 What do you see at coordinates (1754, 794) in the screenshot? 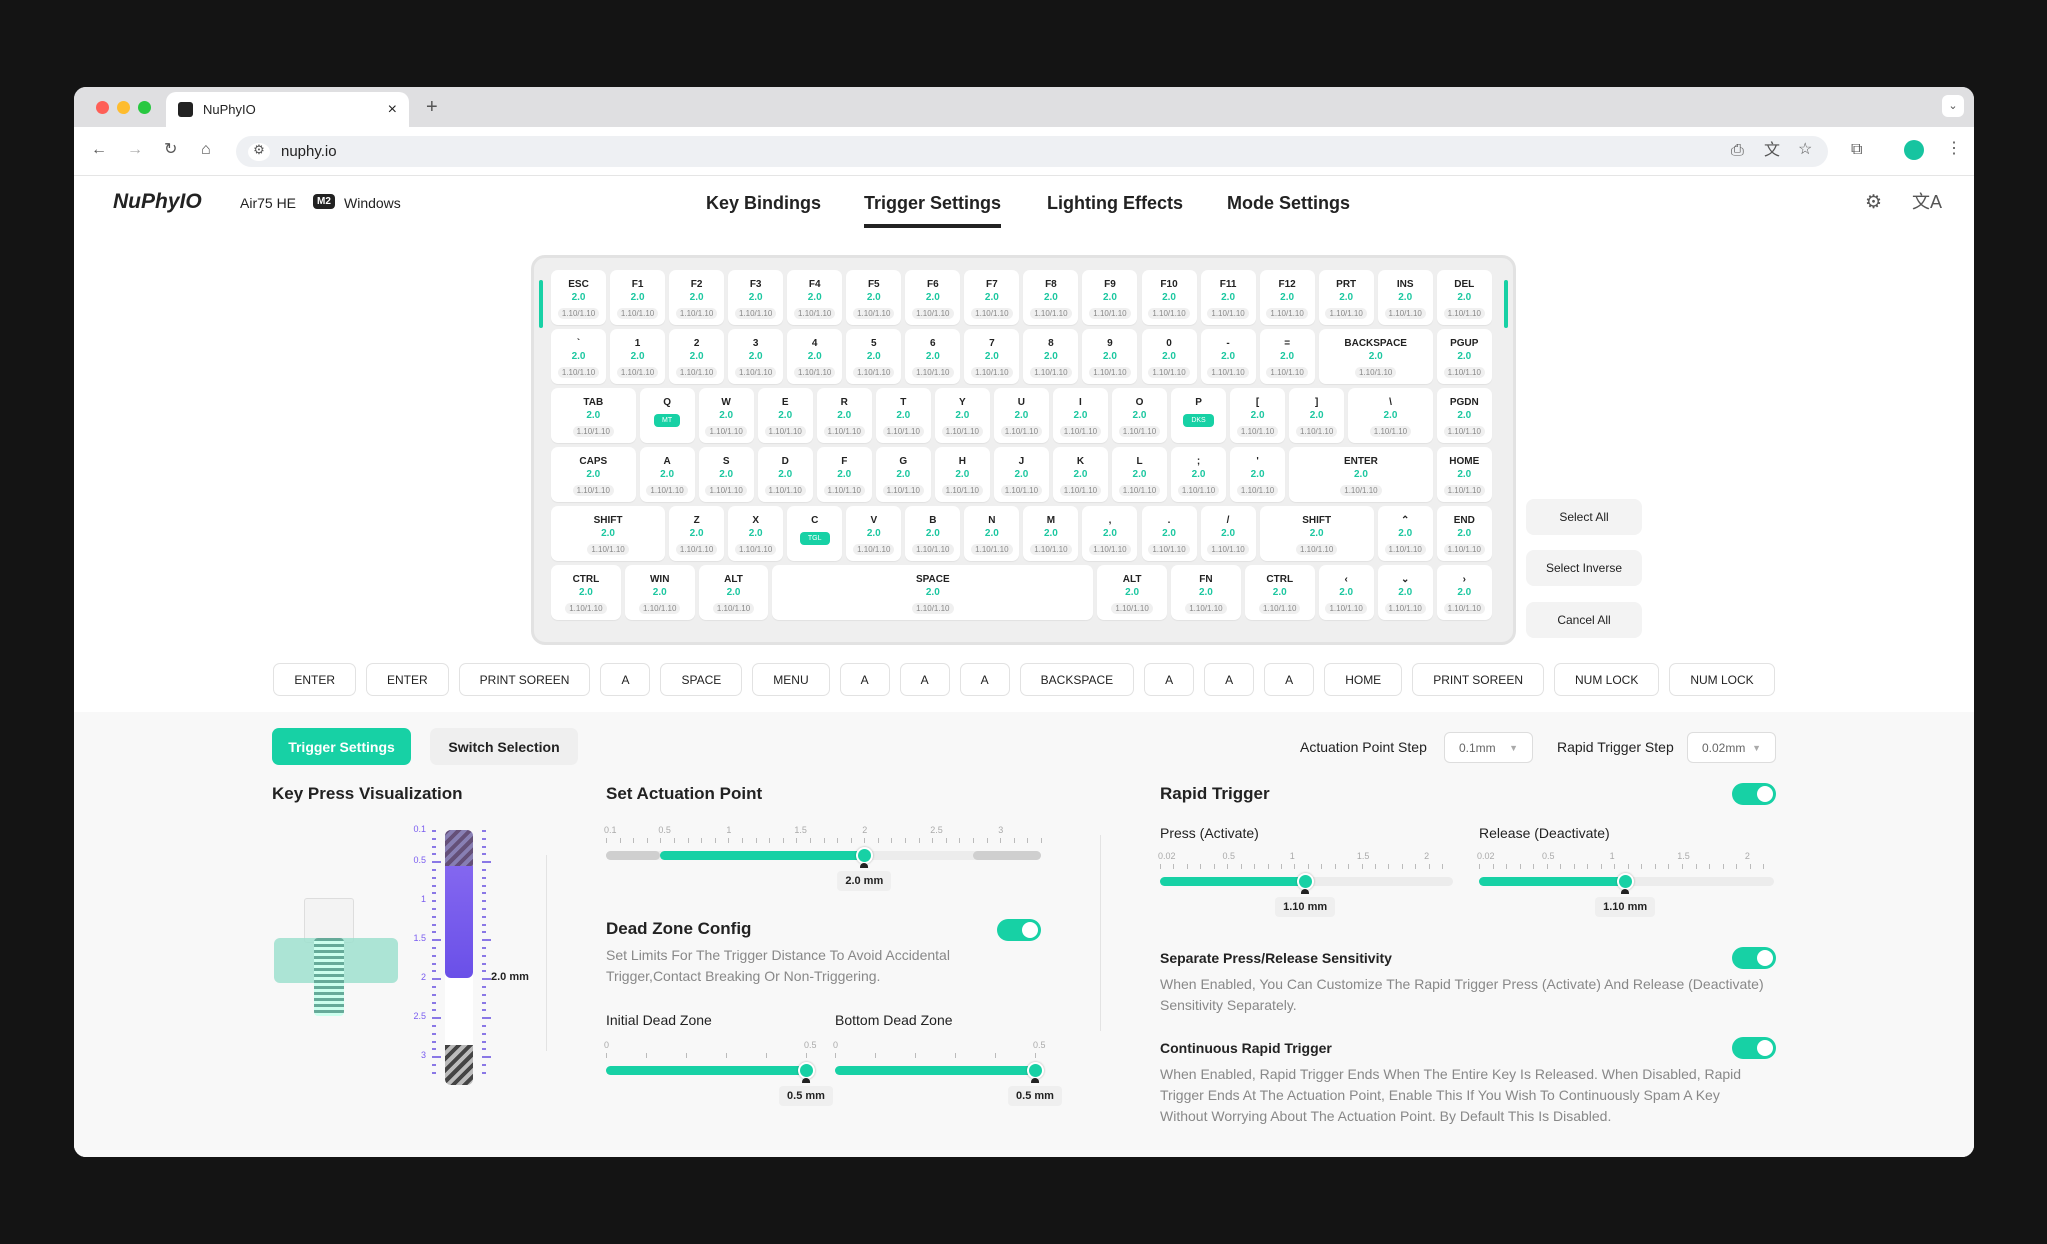
I see `rapid-trigger-toggle` at bounding box center [1754, 794].